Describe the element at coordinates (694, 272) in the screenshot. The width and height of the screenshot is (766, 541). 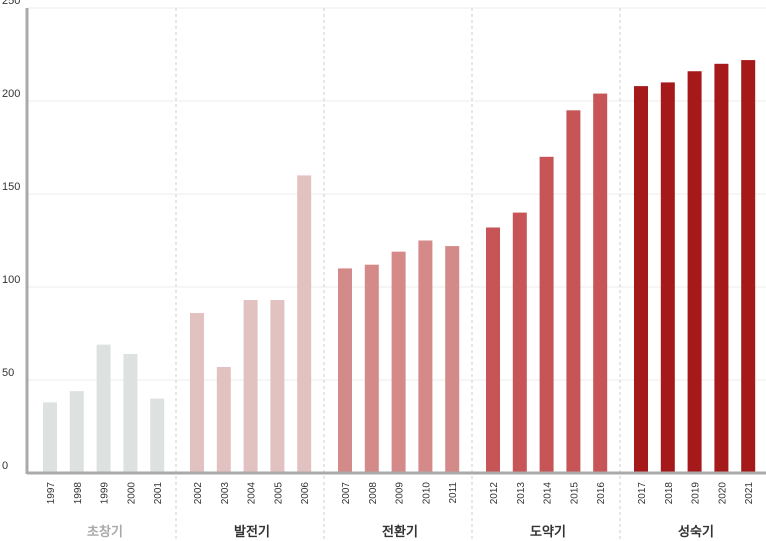
I see `bar-2019` at that location.